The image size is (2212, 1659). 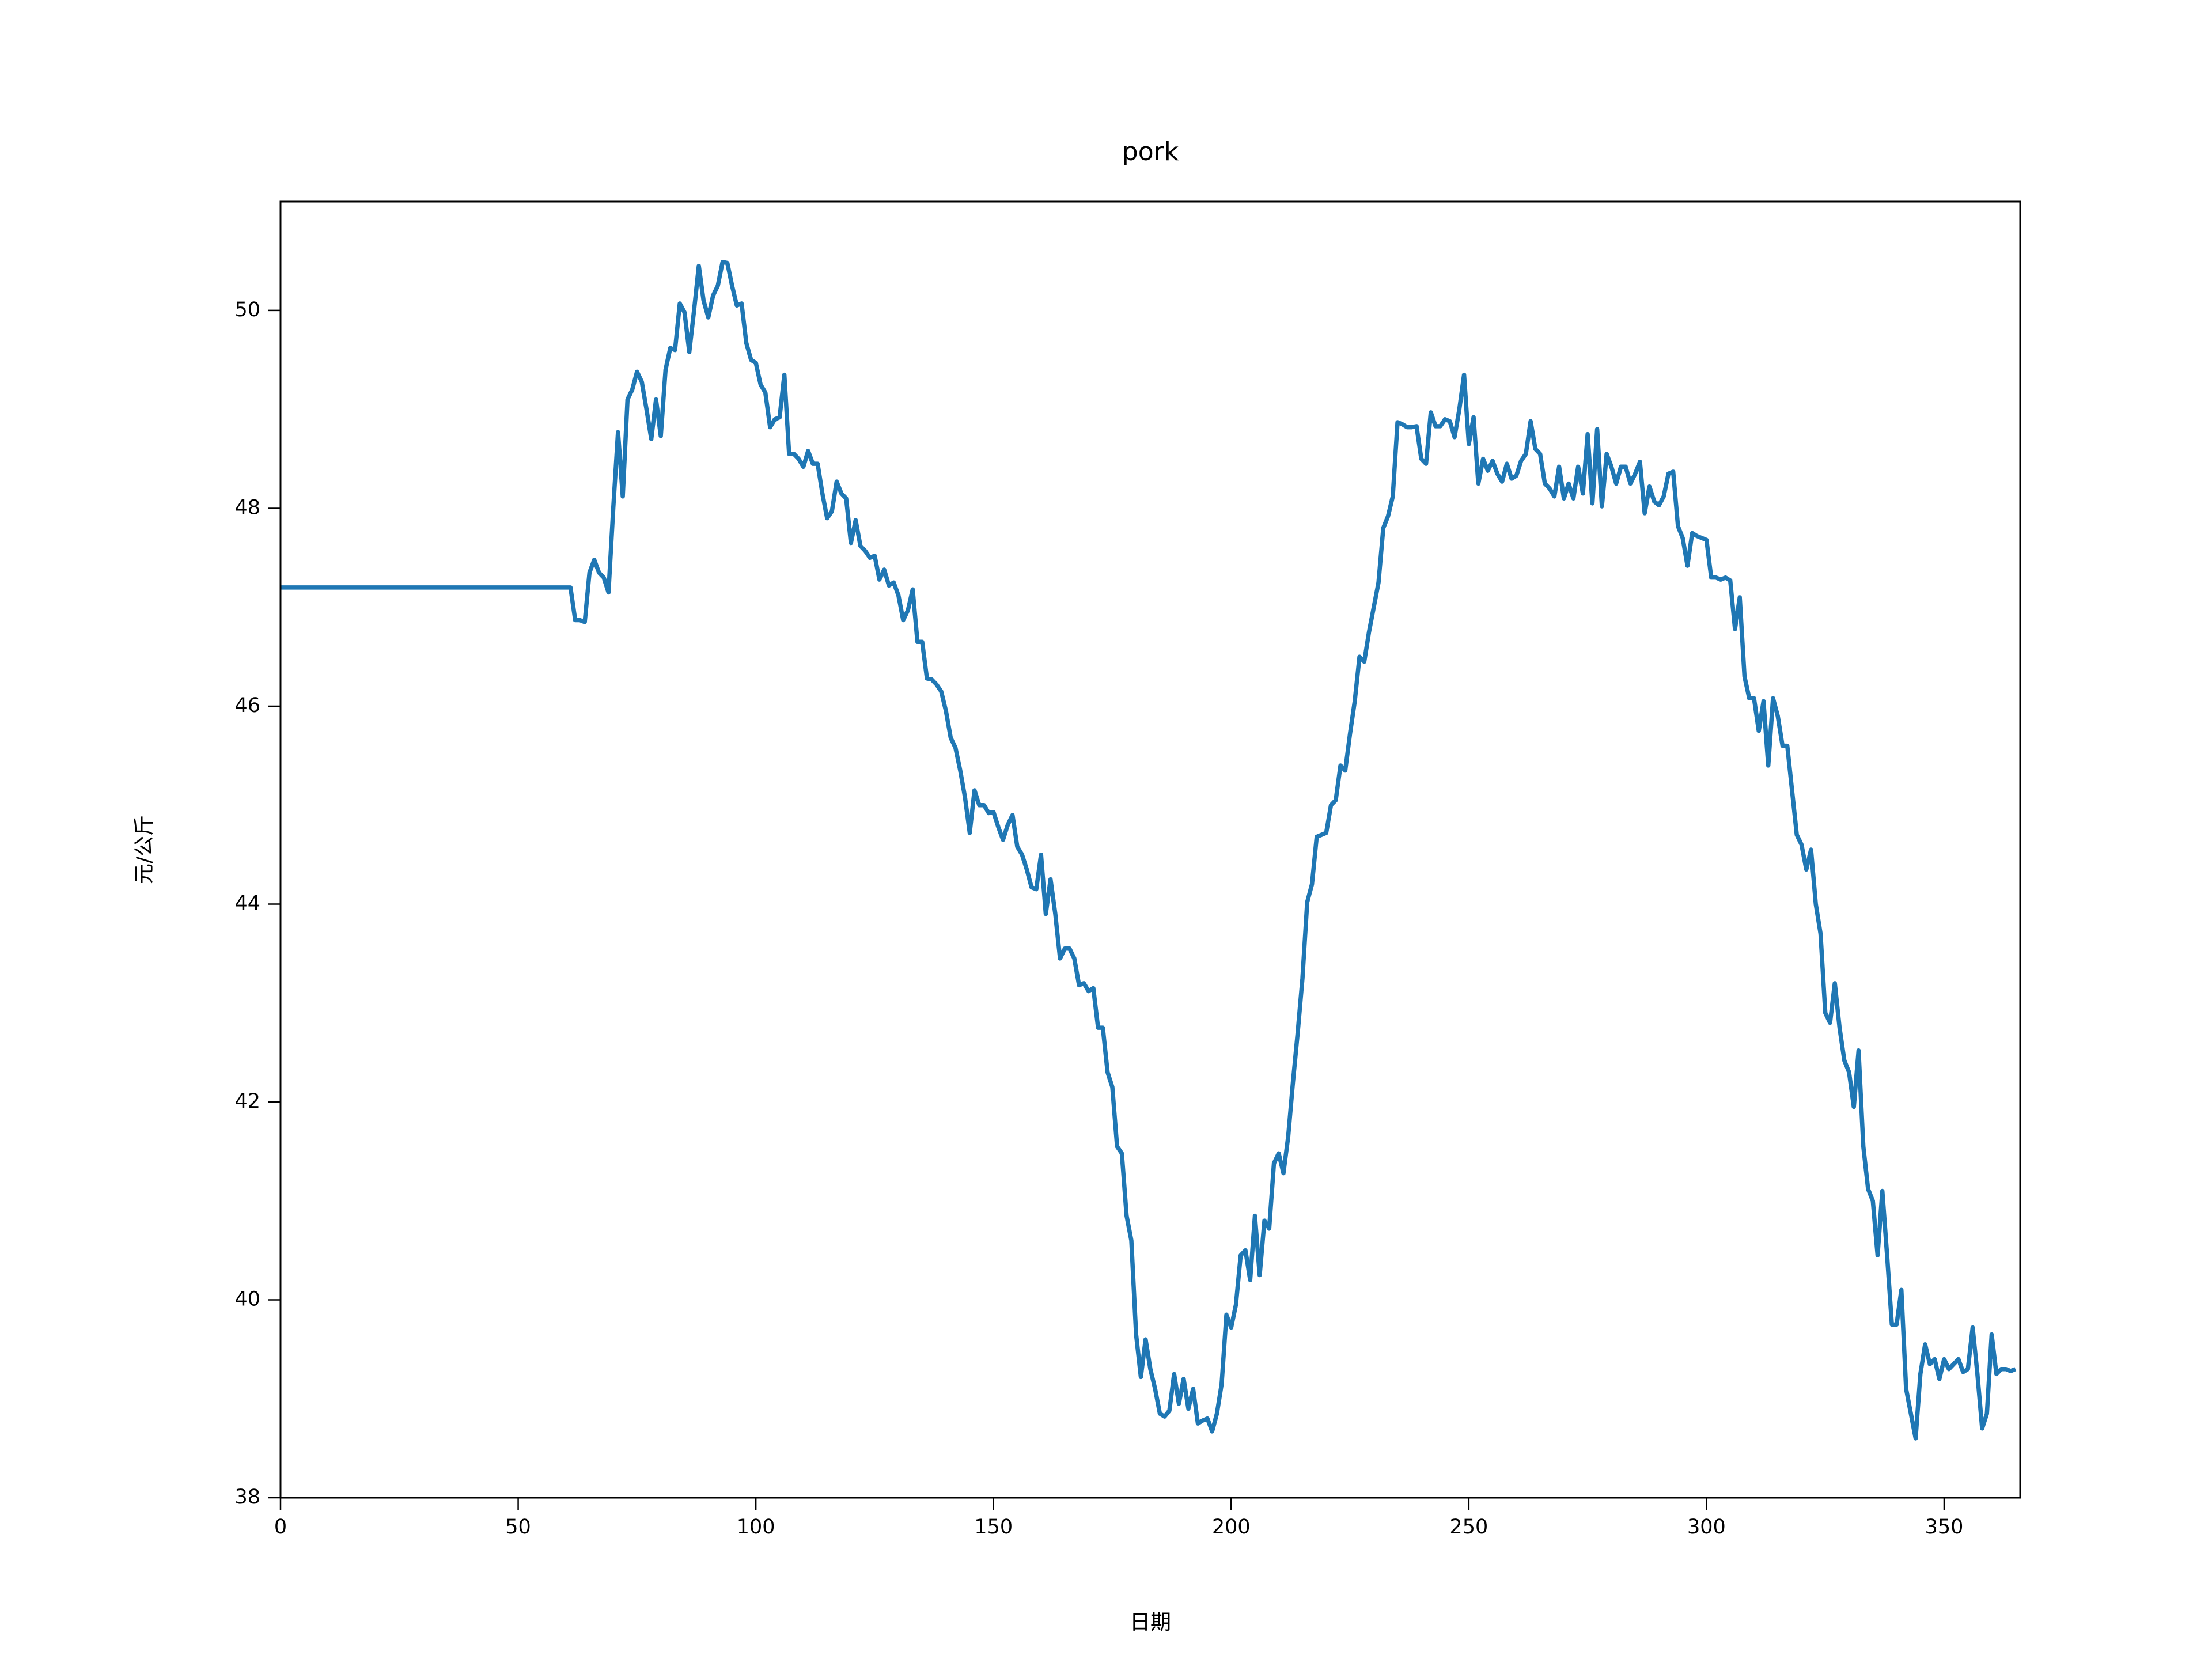 What do you see at coordinates (1706, 1527) in the screenshot?
I see `x-tick-label: 300` at bounding box center [1706, 1527].